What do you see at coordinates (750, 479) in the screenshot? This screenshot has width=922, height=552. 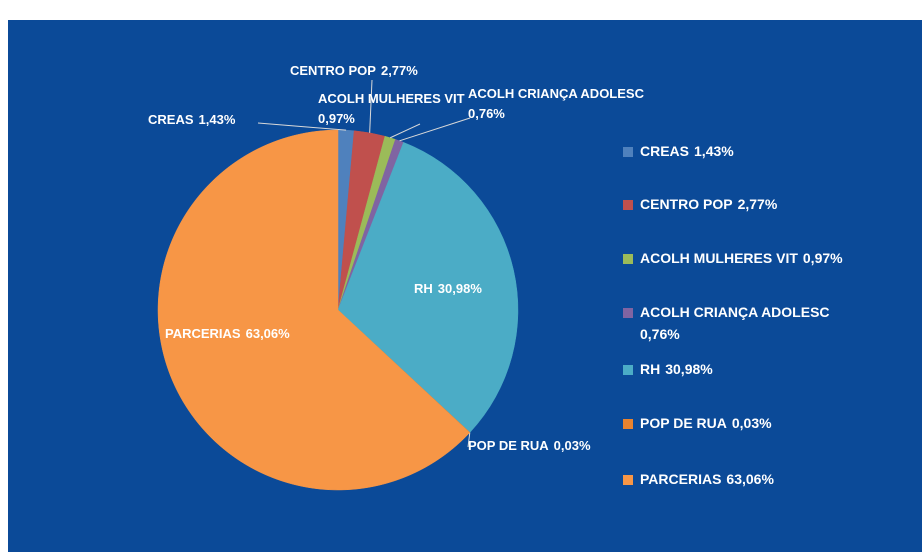 I see `legend-value: 63,06%` at bounding box center [750, 479].